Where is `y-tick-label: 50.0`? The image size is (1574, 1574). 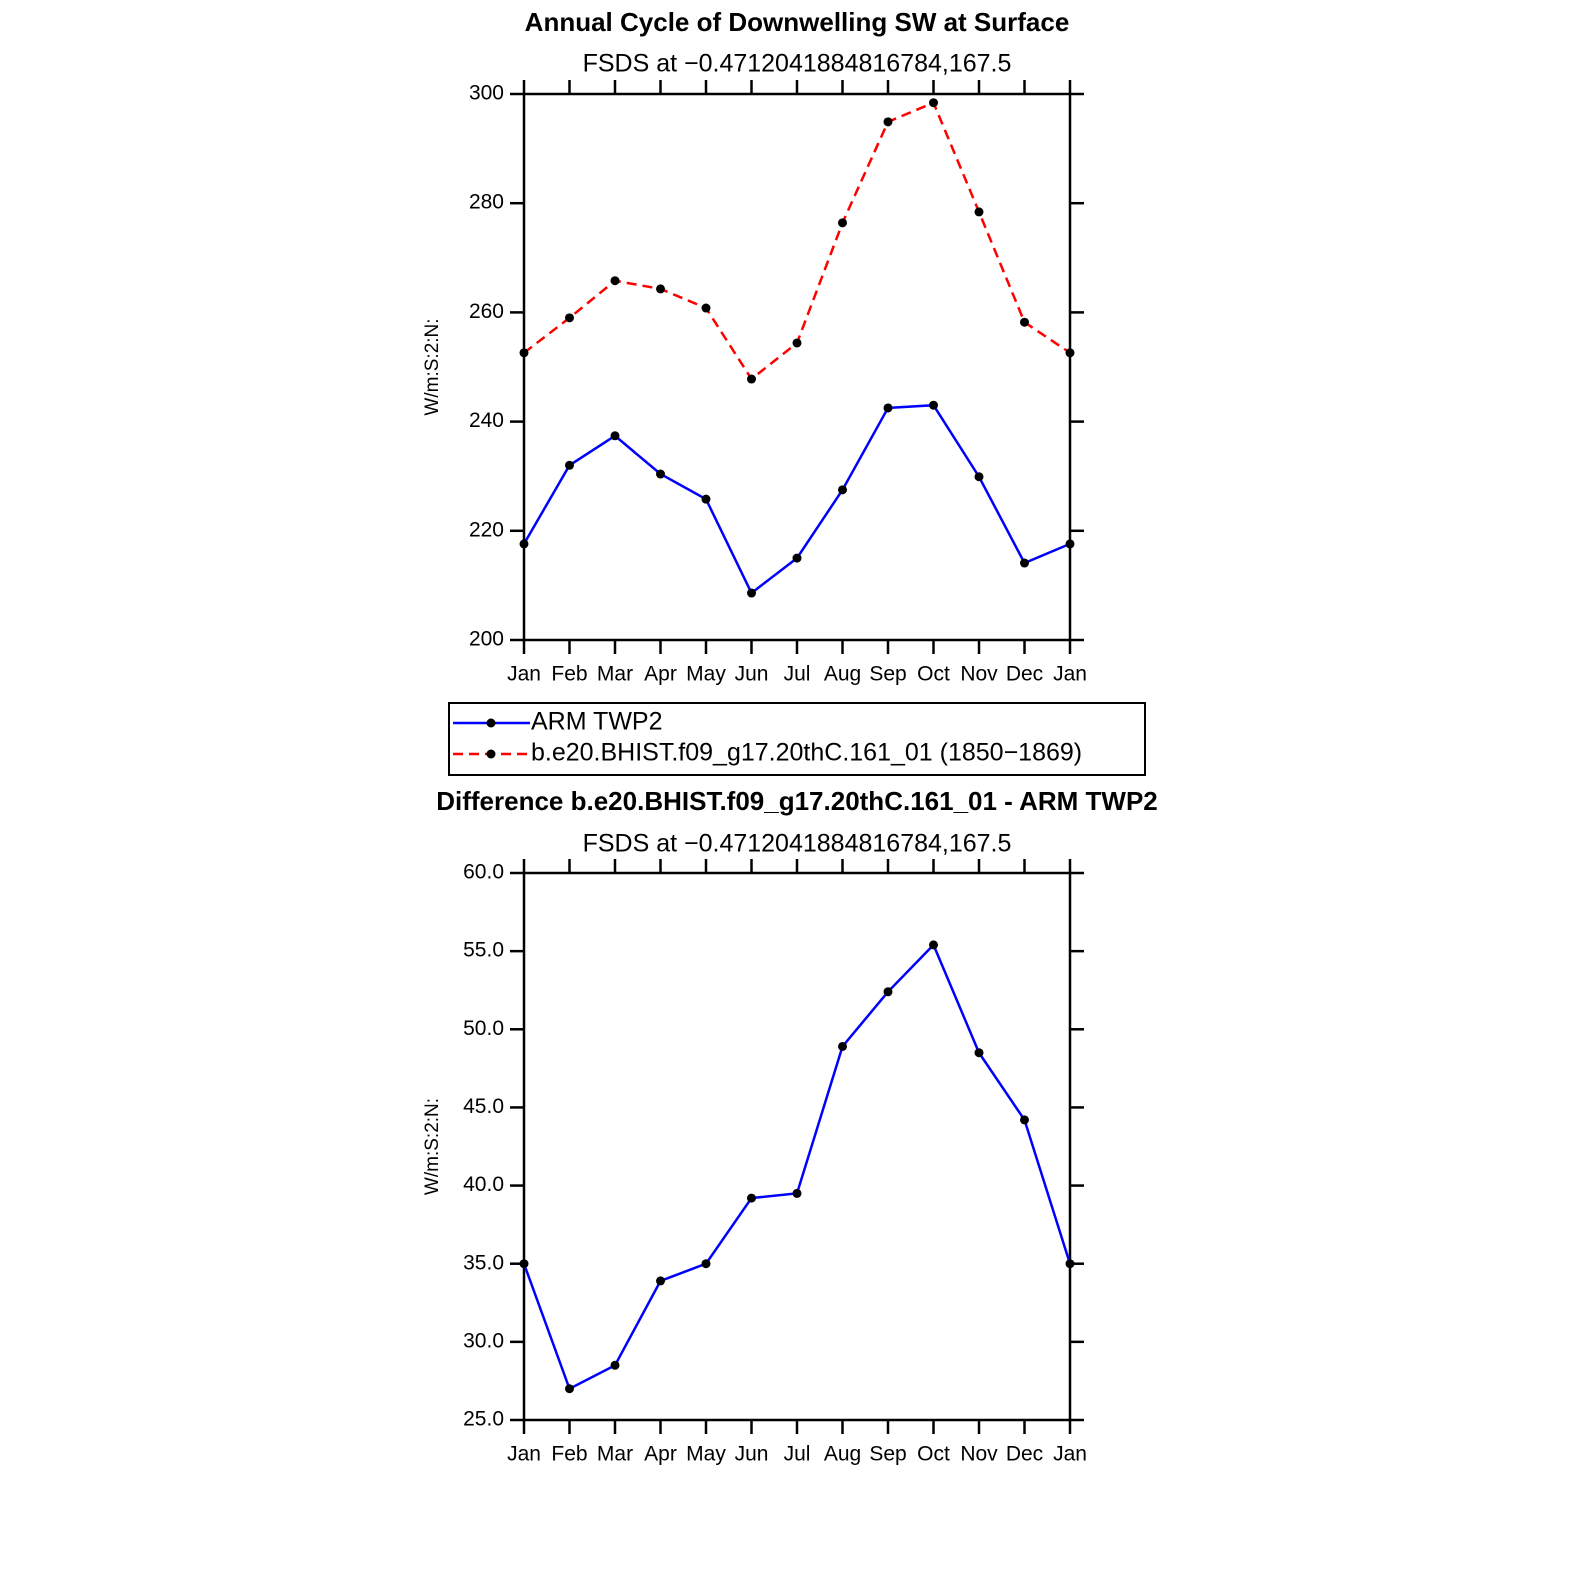
y-tick-label: 50.0 is located at coordinates (483, 1028).